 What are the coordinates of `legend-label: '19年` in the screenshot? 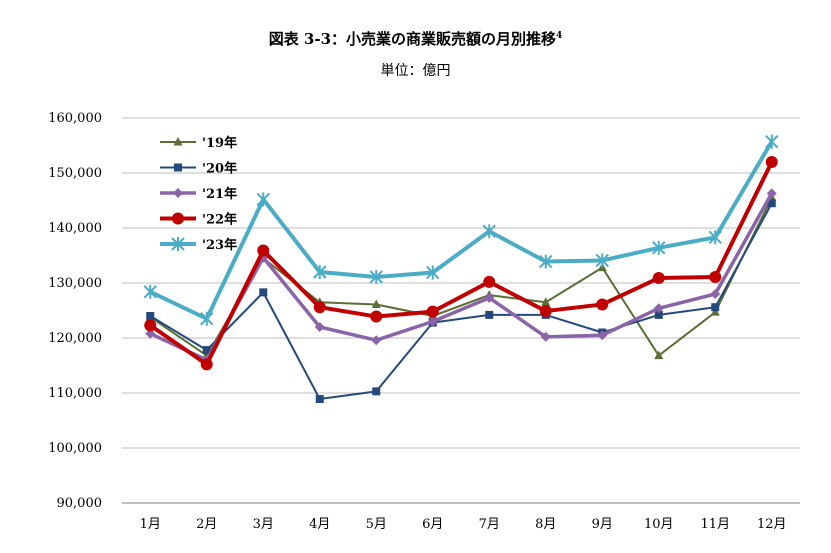 It's located at (219, 143).